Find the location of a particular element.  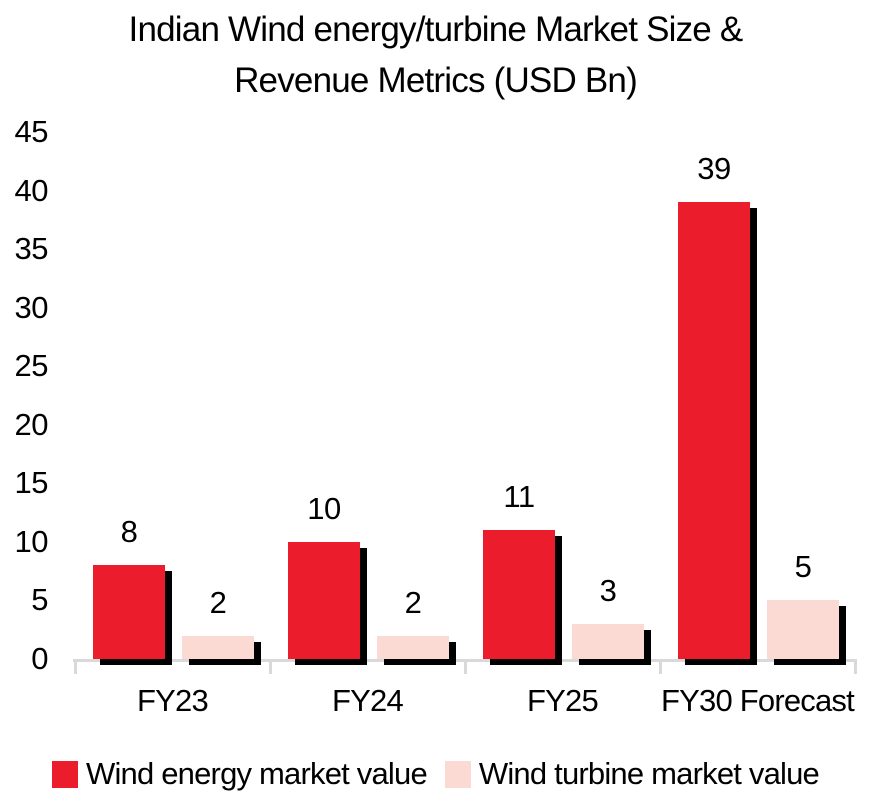

y-axis-label-5: 5 is located at coordinates (39, 600).